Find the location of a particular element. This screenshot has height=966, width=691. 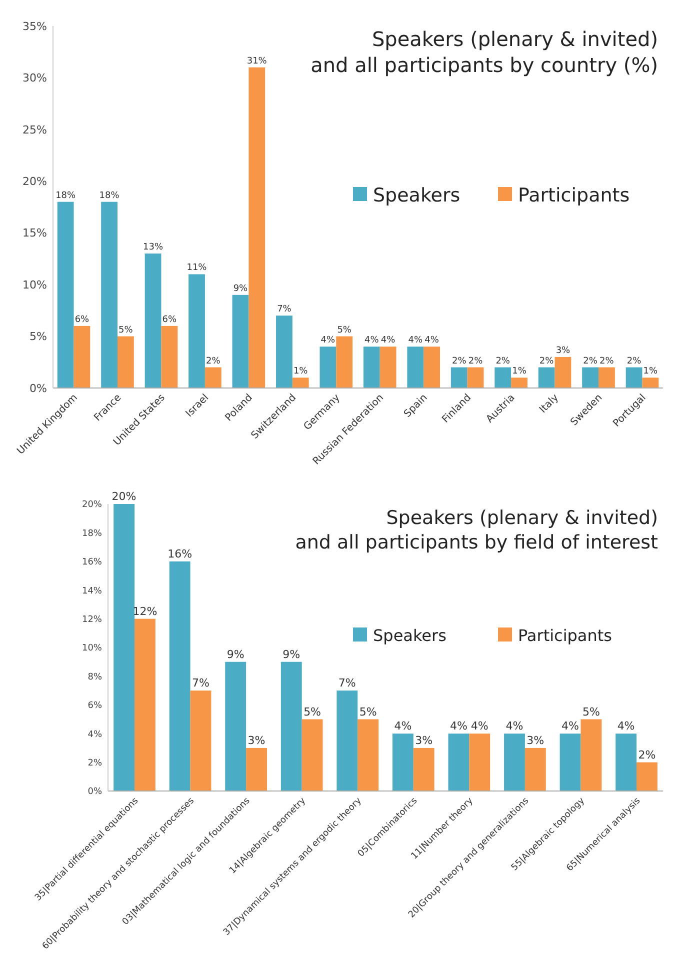

data-label: 11% is located at coordinates (197, 268).